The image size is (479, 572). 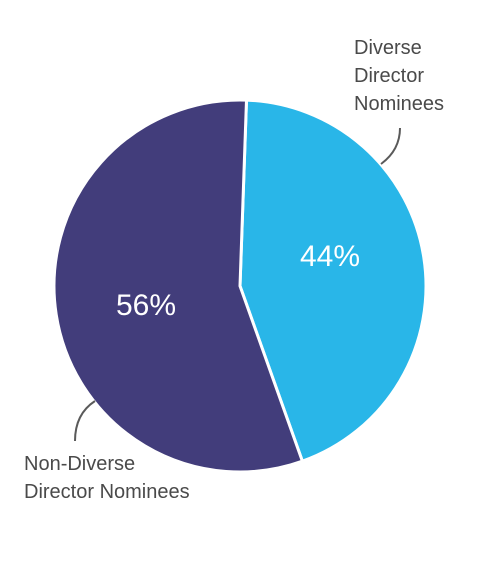 I want to click on callout-line: Director, so click(x=389, y=76).